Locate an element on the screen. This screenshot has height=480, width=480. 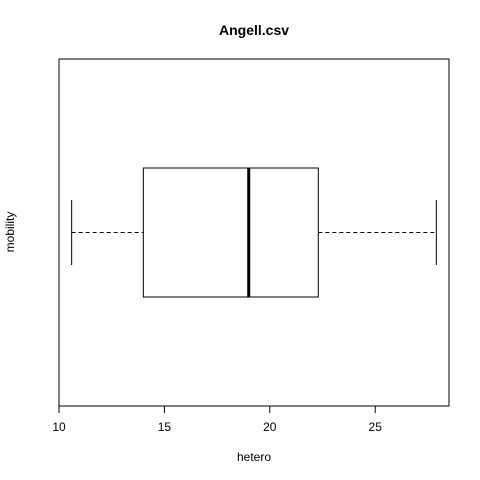
chart-title: Angell.csv is located at coordinates (254, 30).